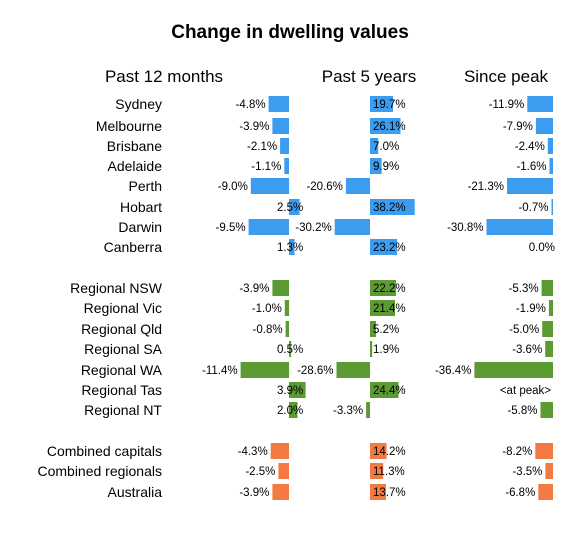 The image size is (575, 542). I want to click on chart-title: Change in dwelling values, so click(290, 32).